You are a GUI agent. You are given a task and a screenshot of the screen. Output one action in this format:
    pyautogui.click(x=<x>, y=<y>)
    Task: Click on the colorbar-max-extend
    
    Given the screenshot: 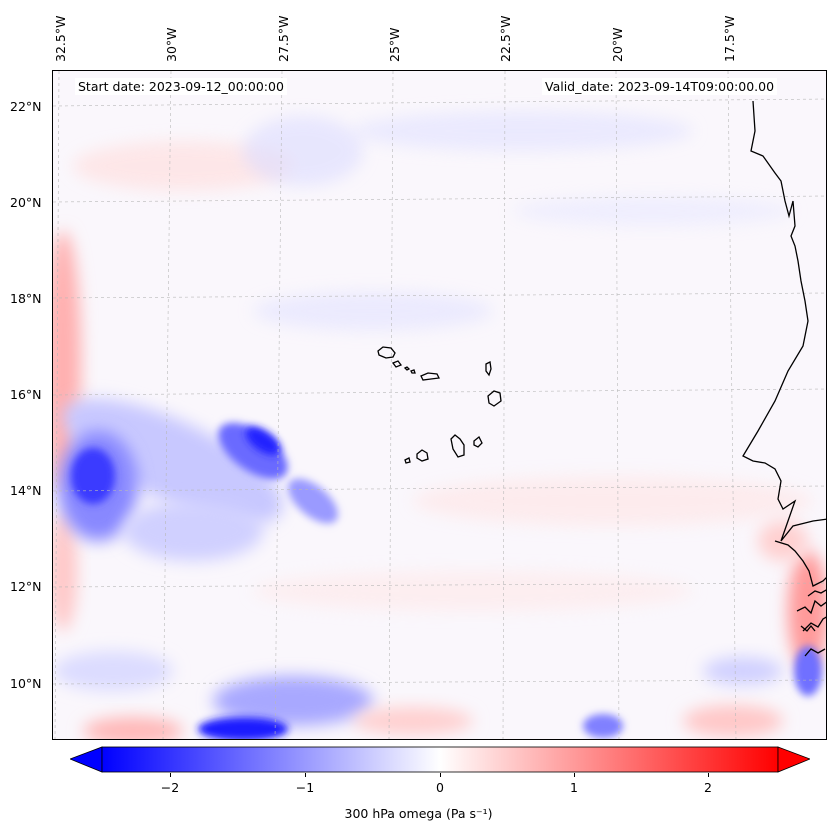 What is the action you would take?
    pyautogui.click(x=794, y=759)
    